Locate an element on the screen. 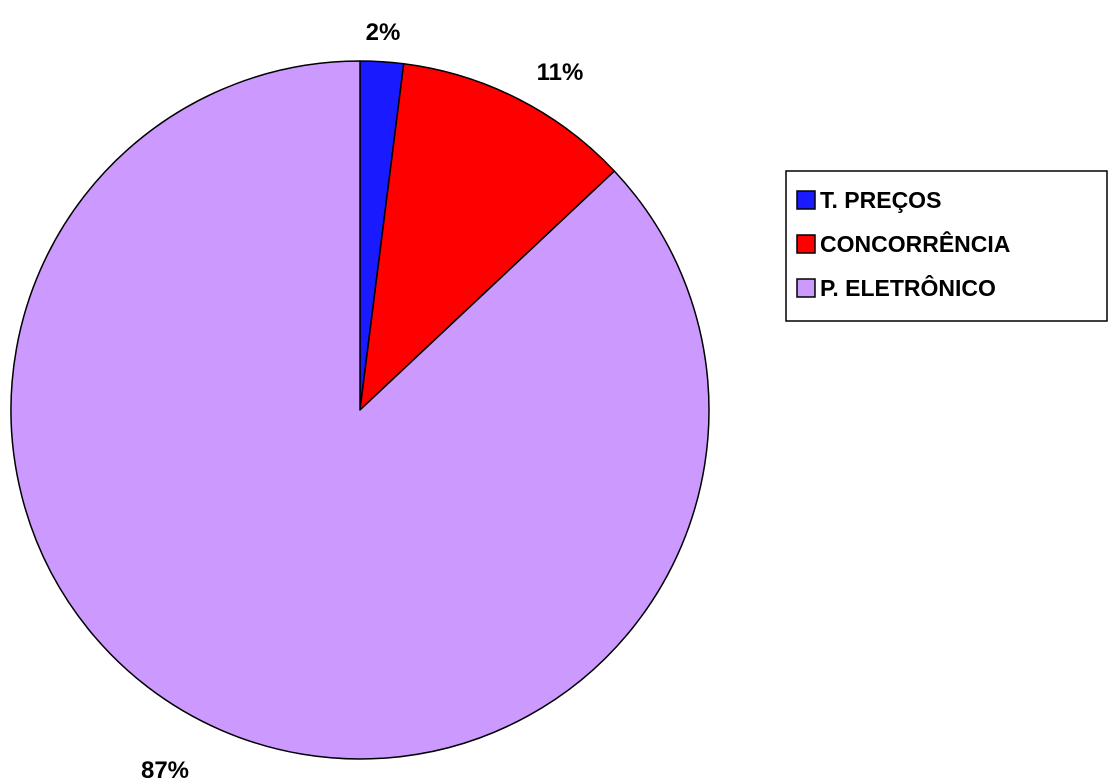 This screenshot has width=1109, height=783. legend-label-1: CONCORRÊNCIA is located at coordinates (915, 243).